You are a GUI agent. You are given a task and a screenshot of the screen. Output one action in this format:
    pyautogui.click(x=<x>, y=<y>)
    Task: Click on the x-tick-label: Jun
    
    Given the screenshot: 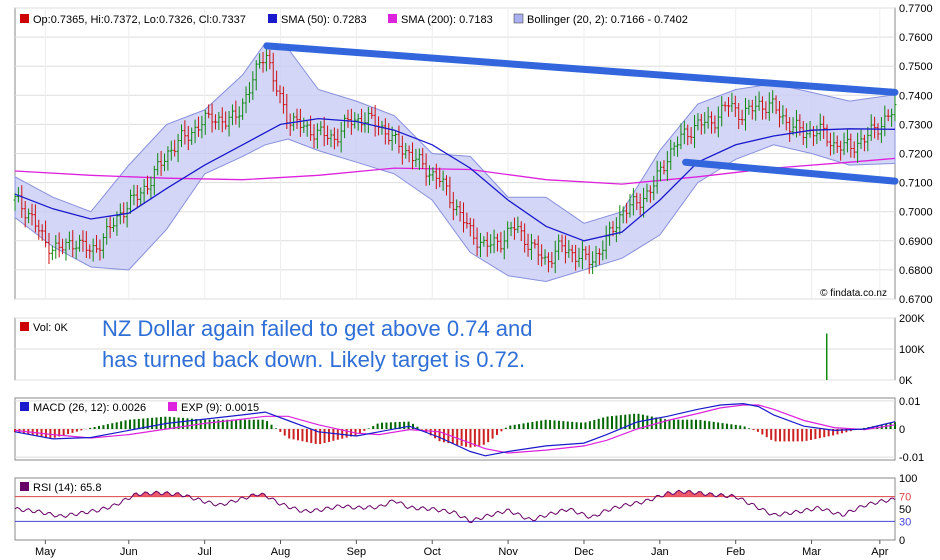 What is the action you would take?
    pyautogui.click(x=129, y=552)
    